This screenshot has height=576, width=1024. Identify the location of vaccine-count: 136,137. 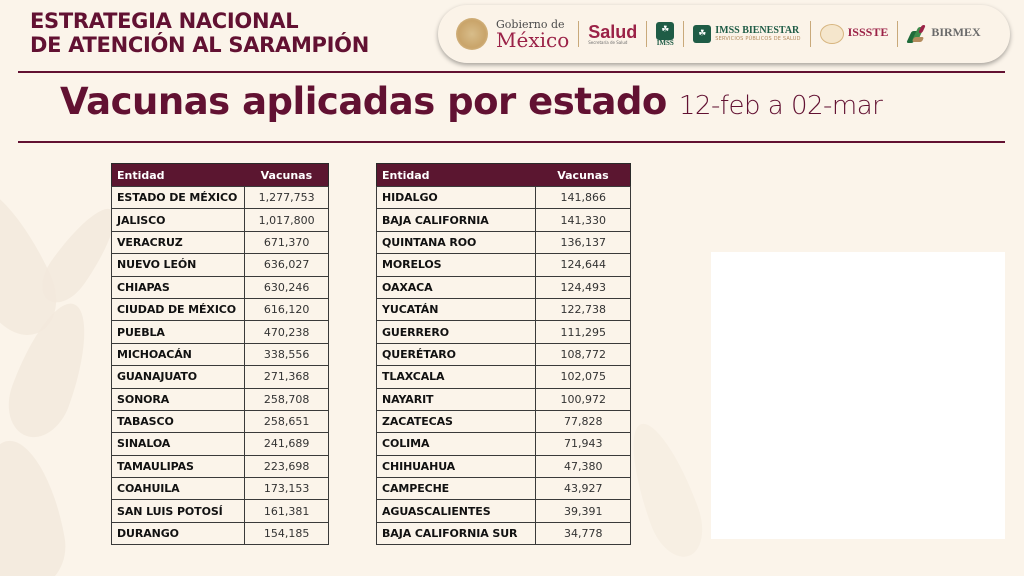
(583, 242).